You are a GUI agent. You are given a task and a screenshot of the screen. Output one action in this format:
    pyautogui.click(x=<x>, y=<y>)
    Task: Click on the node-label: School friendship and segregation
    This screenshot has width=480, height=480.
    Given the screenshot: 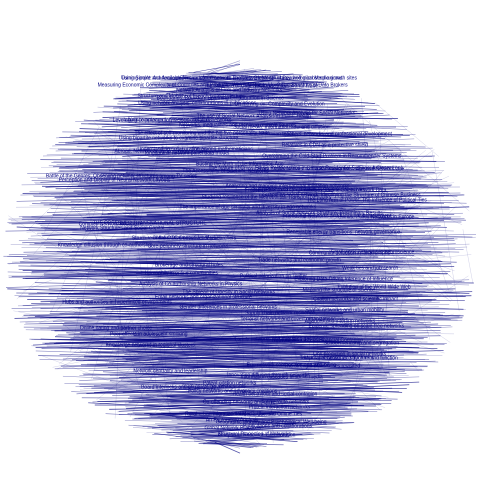 What is the action you would take?
    pyautogui.click(x=361, y=343)
    